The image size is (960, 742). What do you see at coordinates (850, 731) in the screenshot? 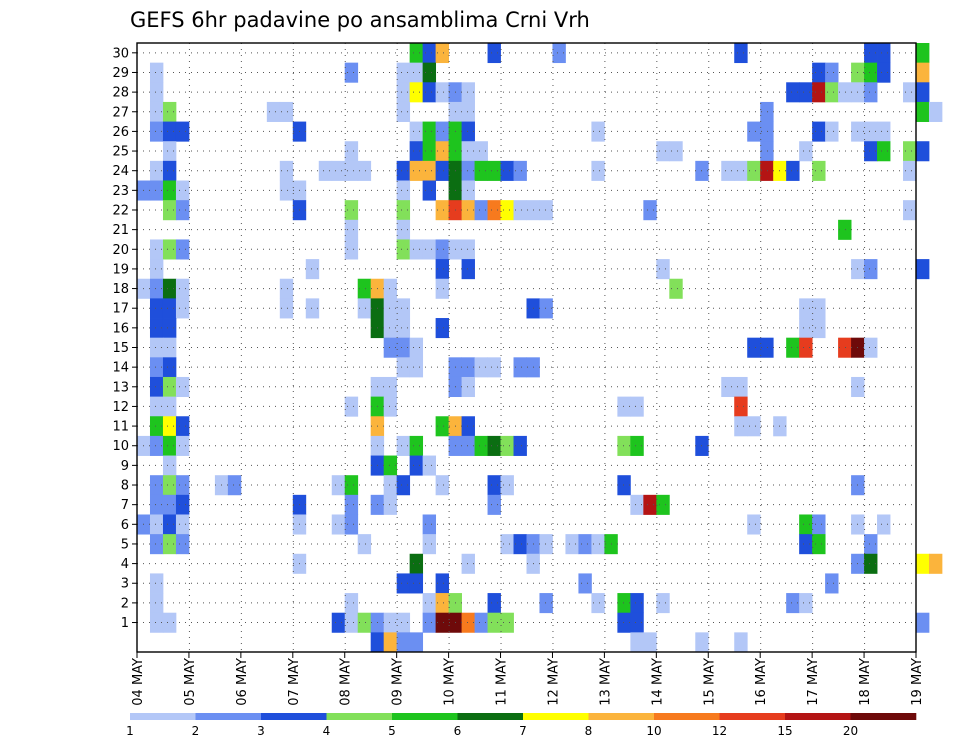
I see `colorbar-label: 20` at bounding box center [850, 731].